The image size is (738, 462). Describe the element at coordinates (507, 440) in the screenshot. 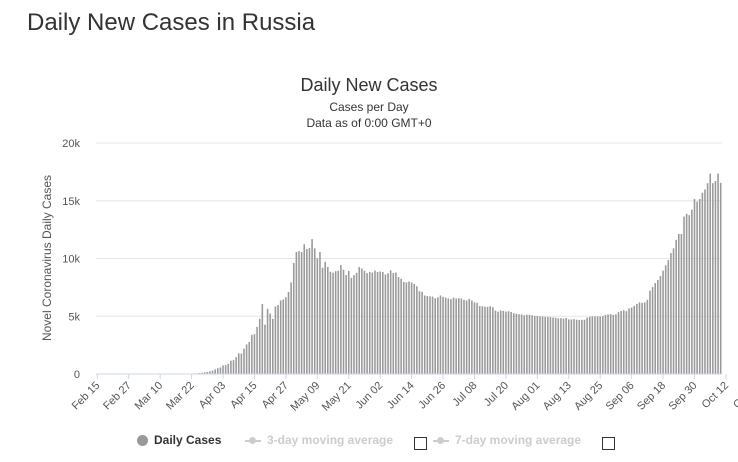

I see `legend-item-7-day-average: 7-day moving average` at that location.